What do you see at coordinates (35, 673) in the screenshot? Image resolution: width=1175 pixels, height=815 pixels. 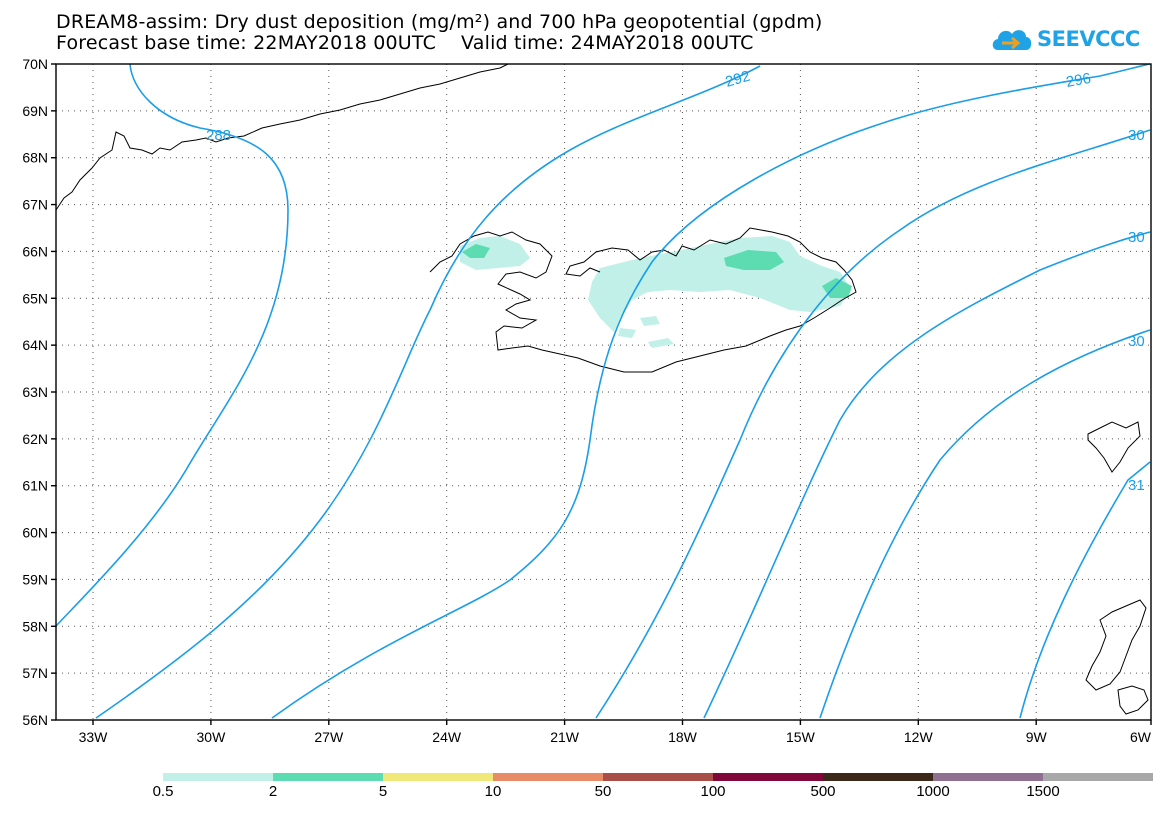 I see `lat-label: 57N` at bounding box center [35, 673].